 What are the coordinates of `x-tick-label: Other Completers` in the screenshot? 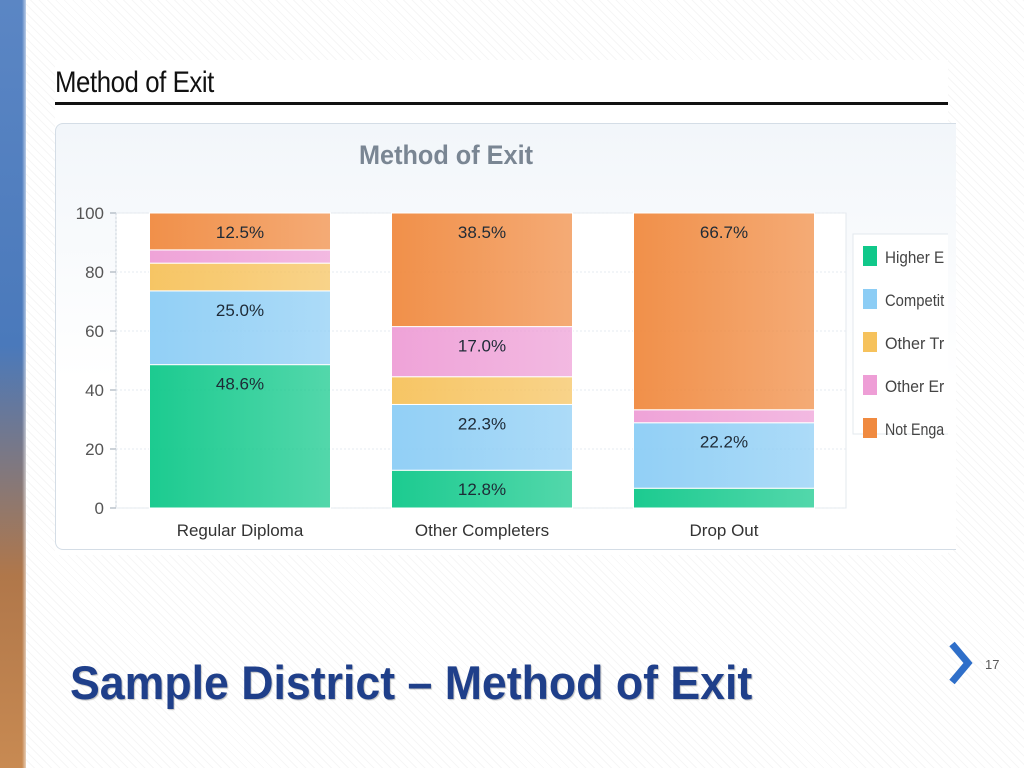 It's located at (482, 530).